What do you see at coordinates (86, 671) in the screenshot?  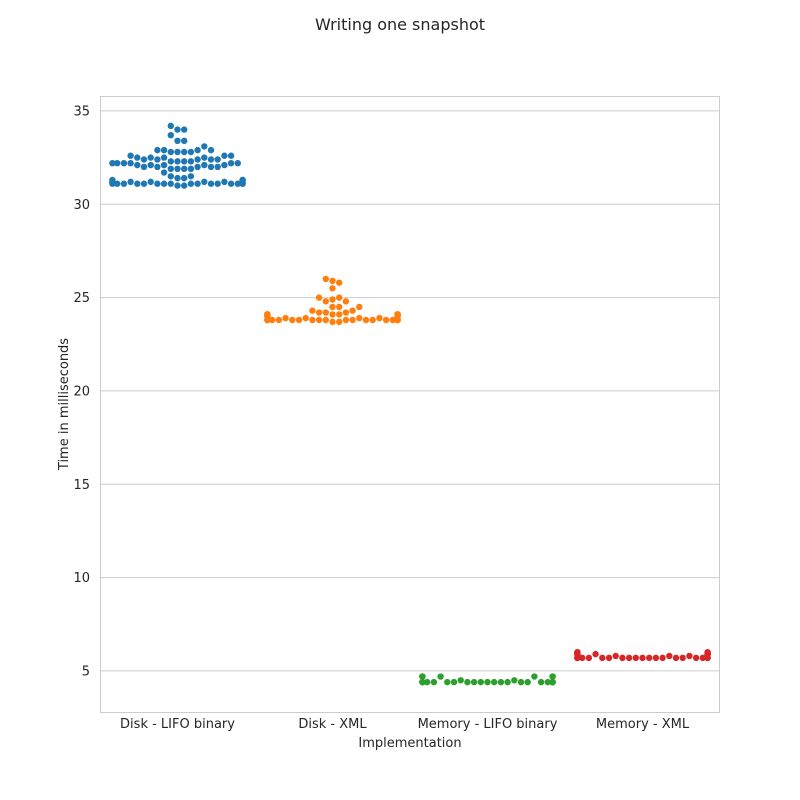 I see `y-tick-label: 5` at bounding box center [86, 671].